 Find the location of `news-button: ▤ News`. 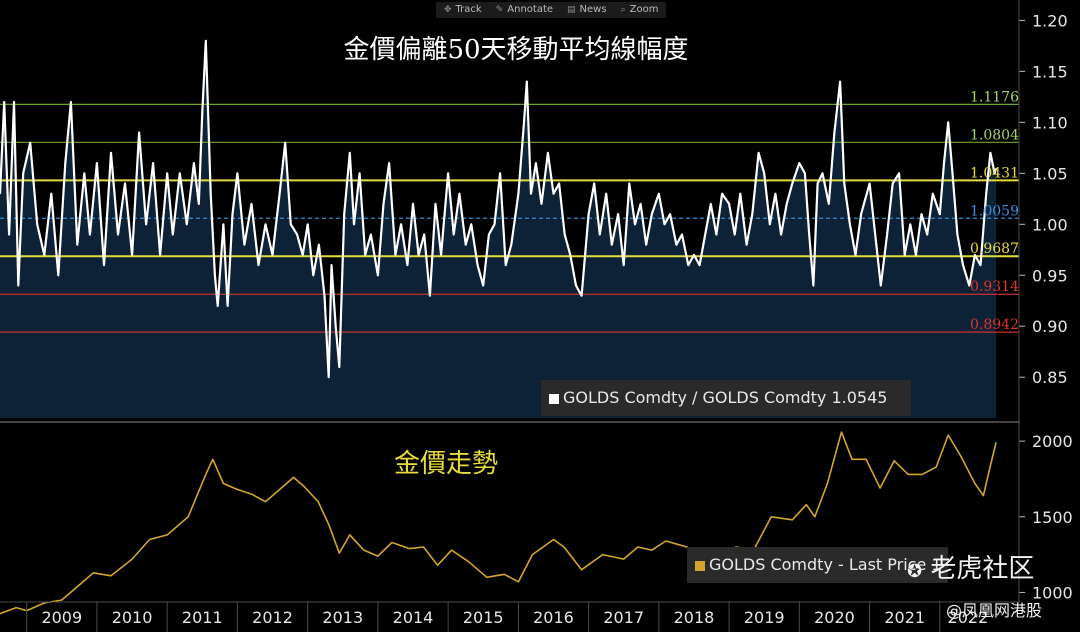

news-button: ▤ News is located at coordinates (587, 10).